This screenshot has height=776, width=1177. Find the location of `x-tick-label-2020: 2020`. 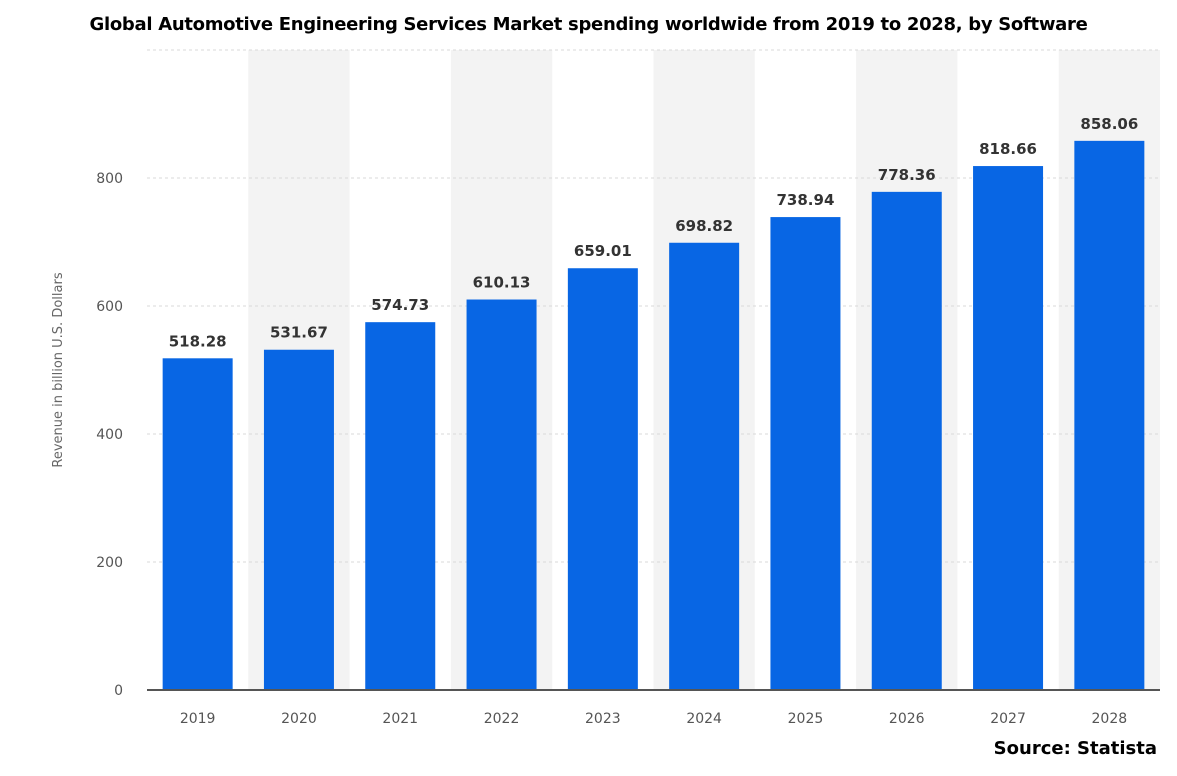

x-tick-label-2020: 2020 is located at coordinates (299, 719).